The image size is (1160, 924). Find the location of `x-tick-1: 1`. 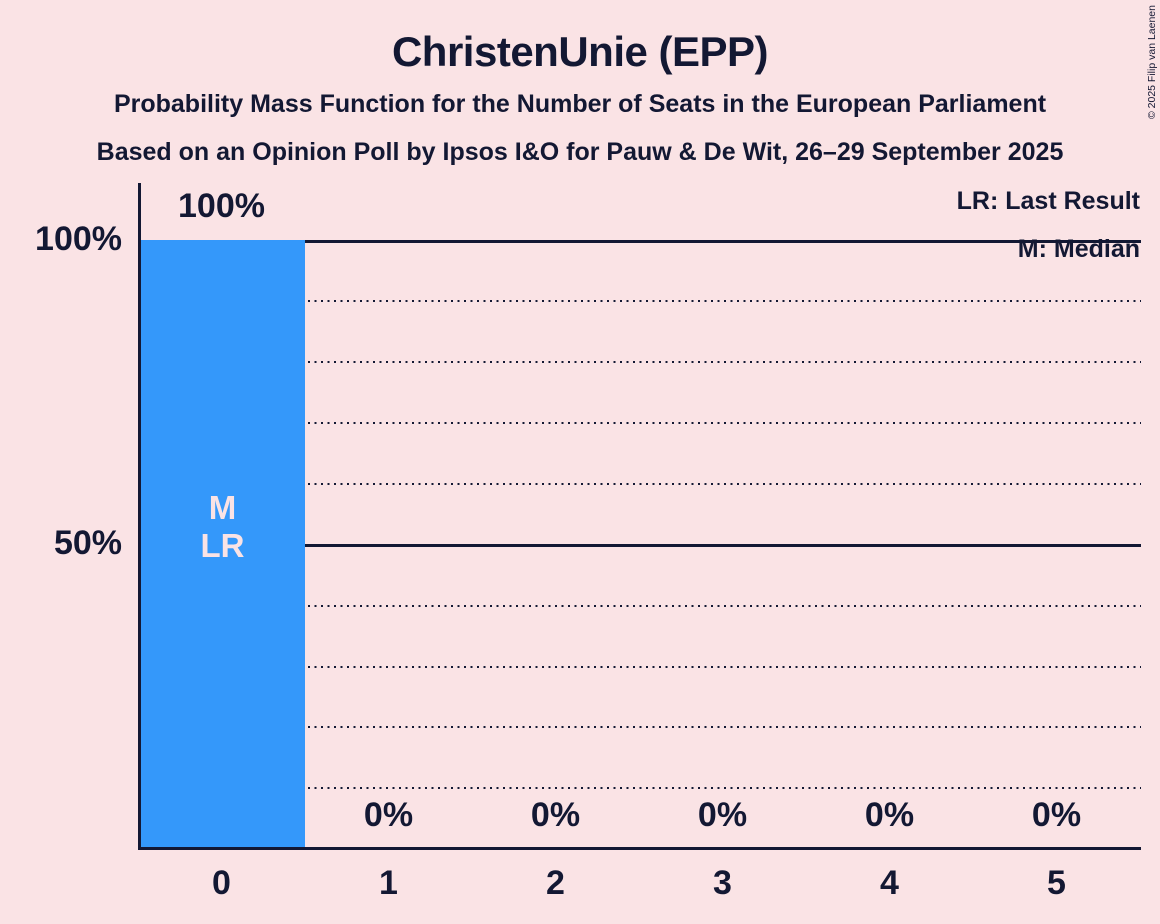

x-tick-1: 1 is located at coordinates (388, 883).